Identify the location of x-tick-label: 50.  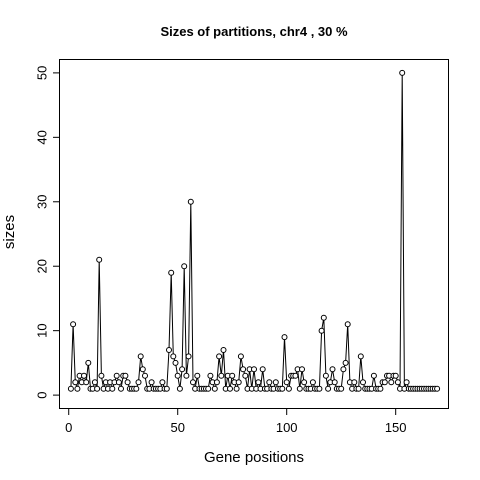
(177, 427).